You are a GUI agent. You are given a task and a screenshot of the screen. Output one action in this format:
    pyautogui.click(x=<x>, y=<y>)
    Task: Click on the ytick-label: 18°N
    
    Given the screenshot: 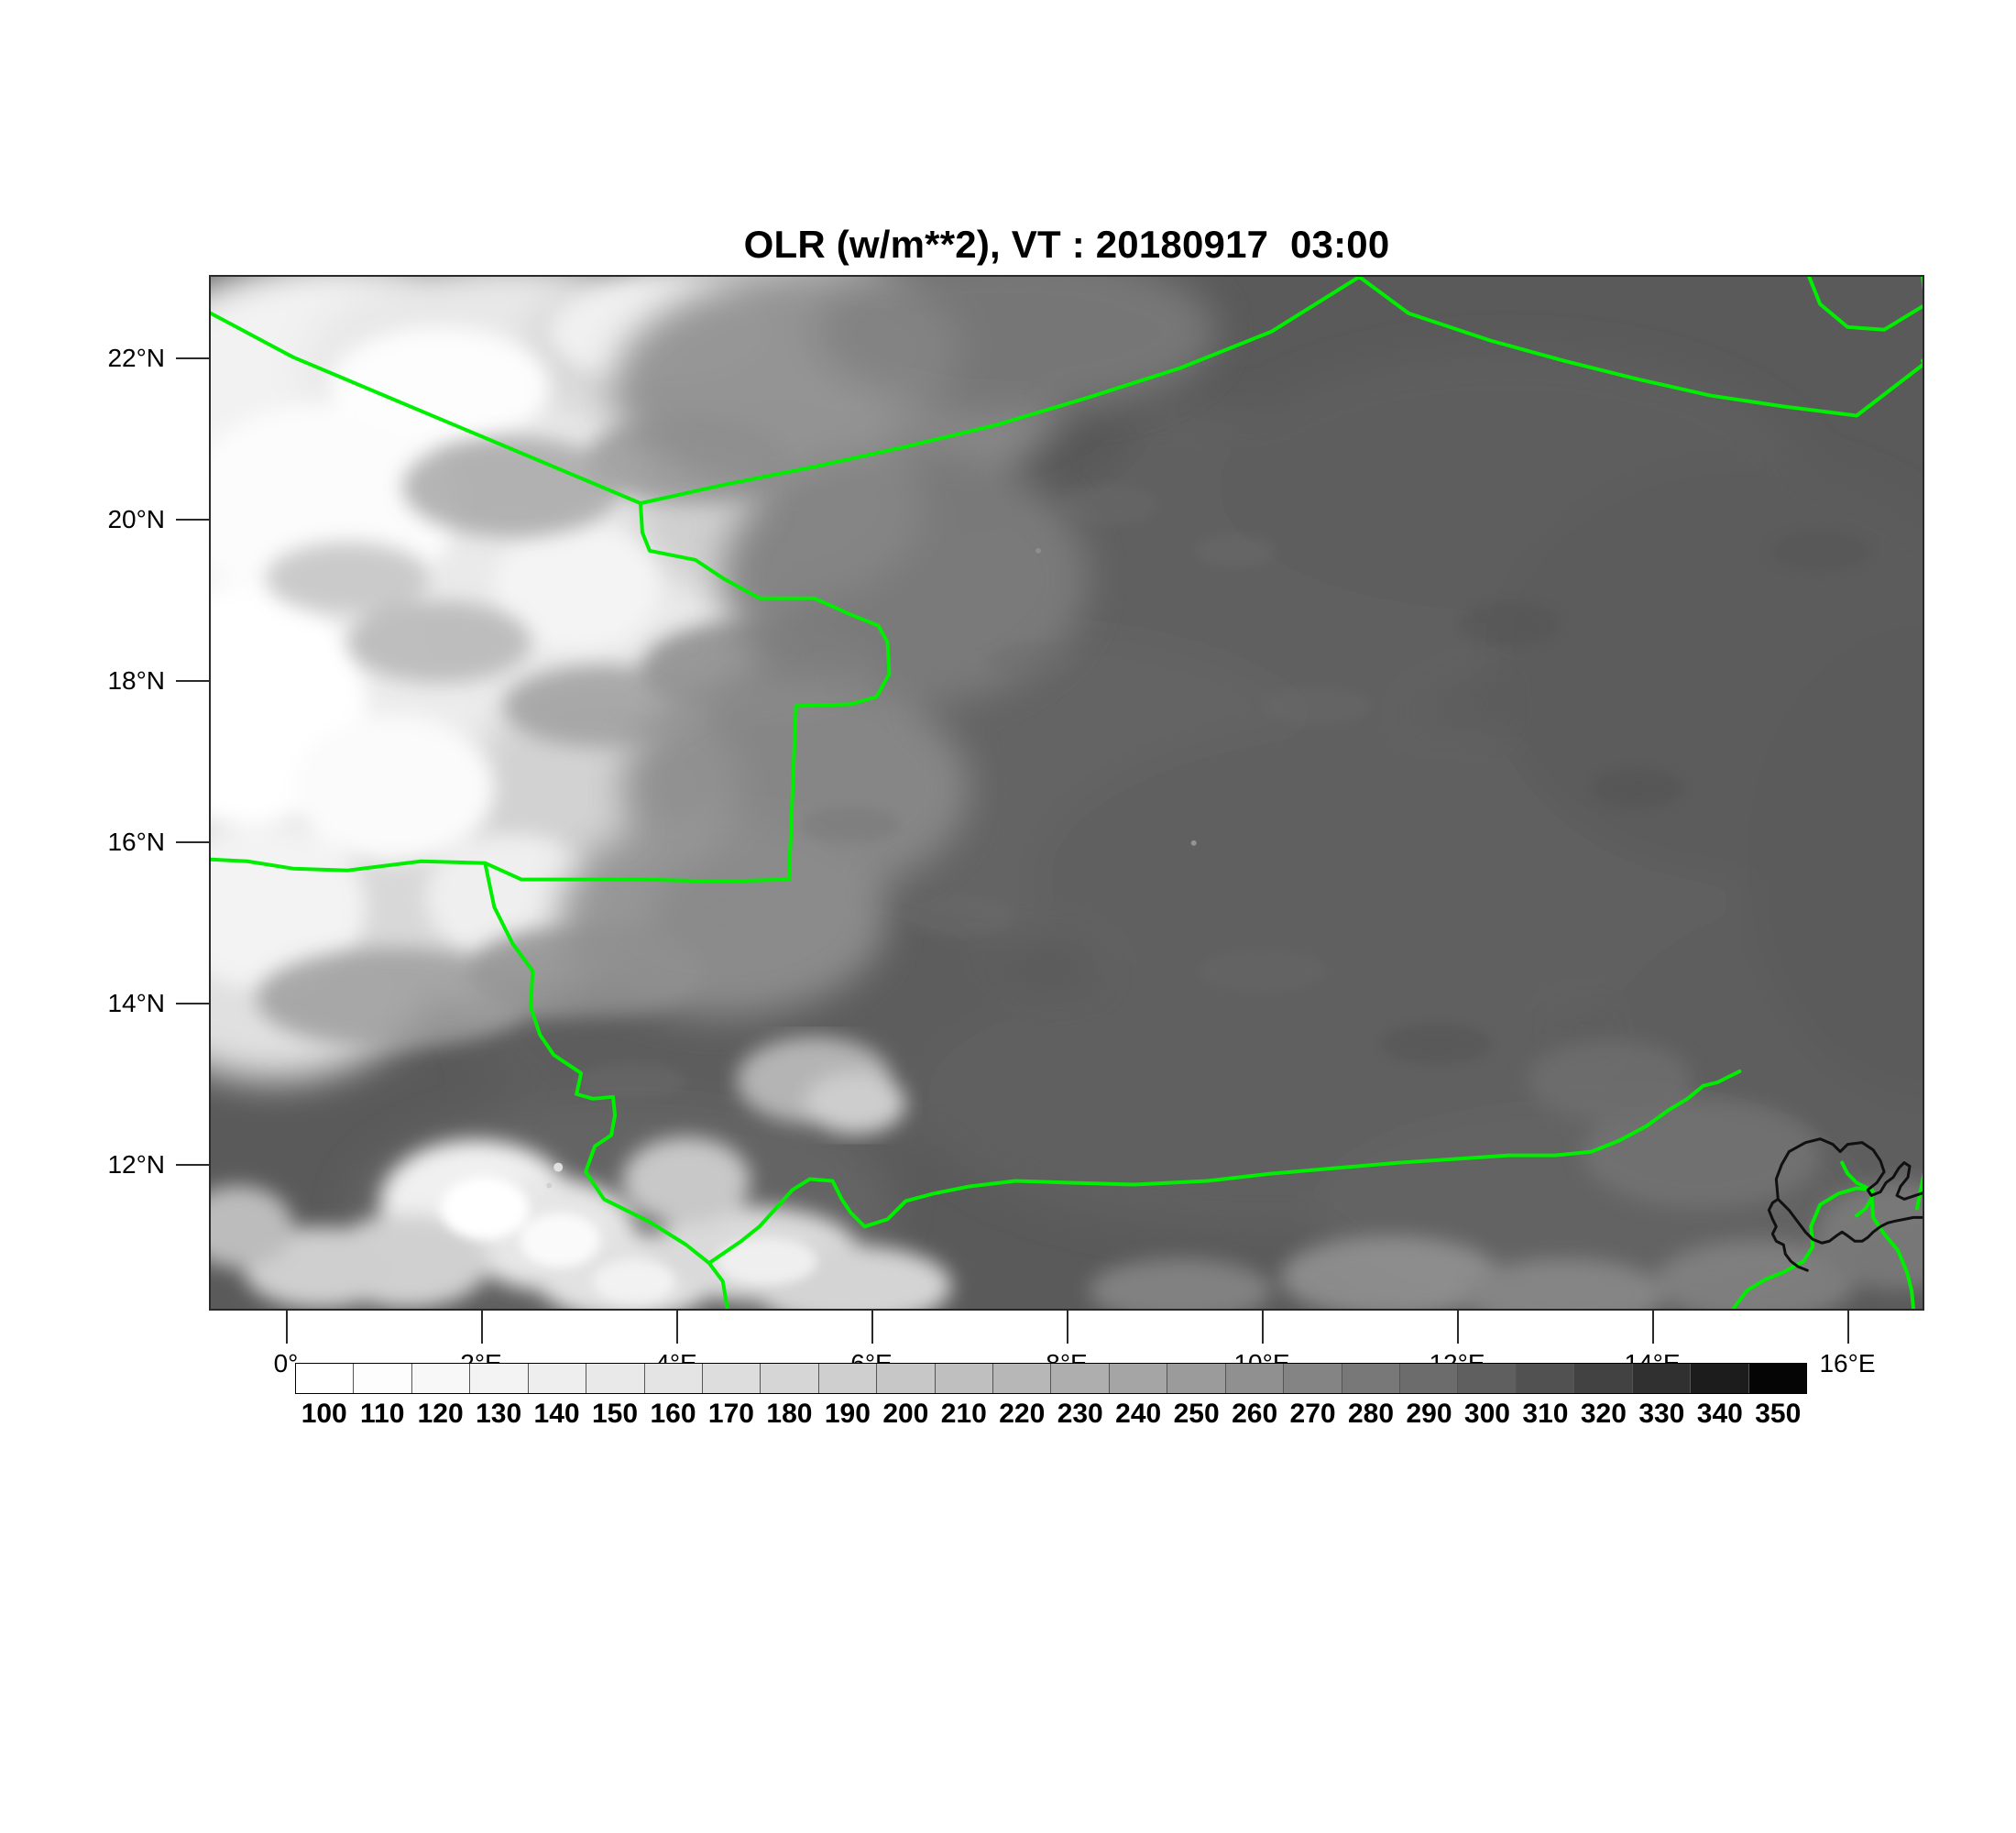 What is the action you would take?
    pyautogui.click(x=136, y=680)
    